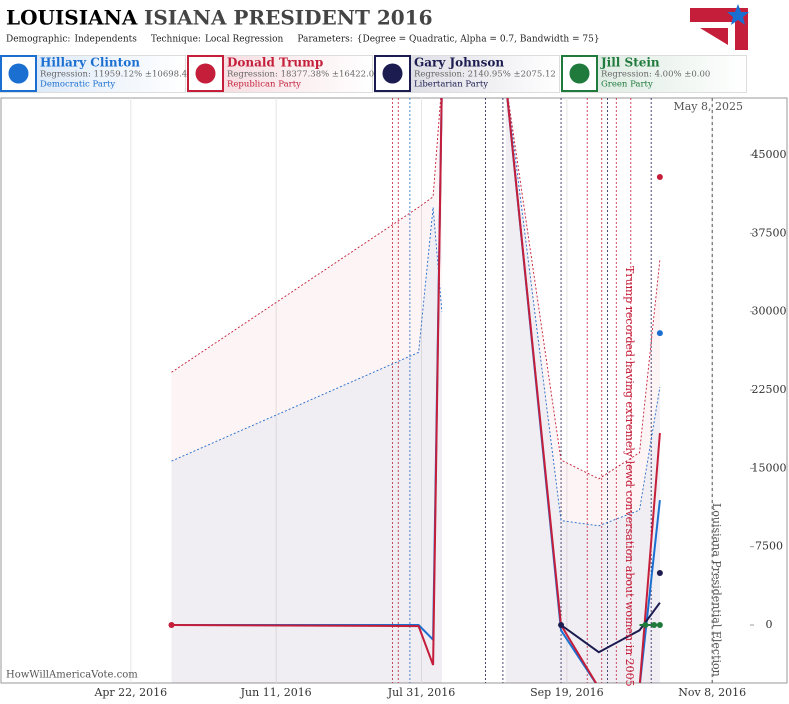 The image size is (789, 704). What do you see at coordinates (38, 40) in the screenshot?
I see `subtitle-label: Demographic:` at bounding box center [38, 40].